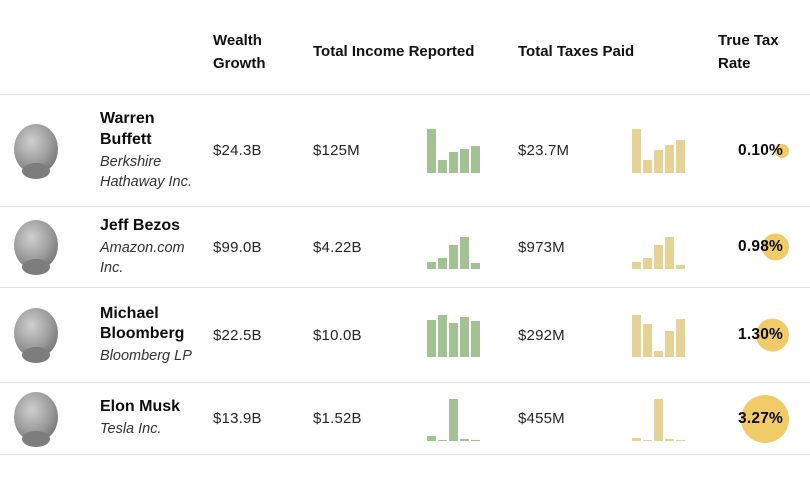 This screenshot has width=810, height=498. I want to click on person-name: Jeff Bezos, so click(140, 225).